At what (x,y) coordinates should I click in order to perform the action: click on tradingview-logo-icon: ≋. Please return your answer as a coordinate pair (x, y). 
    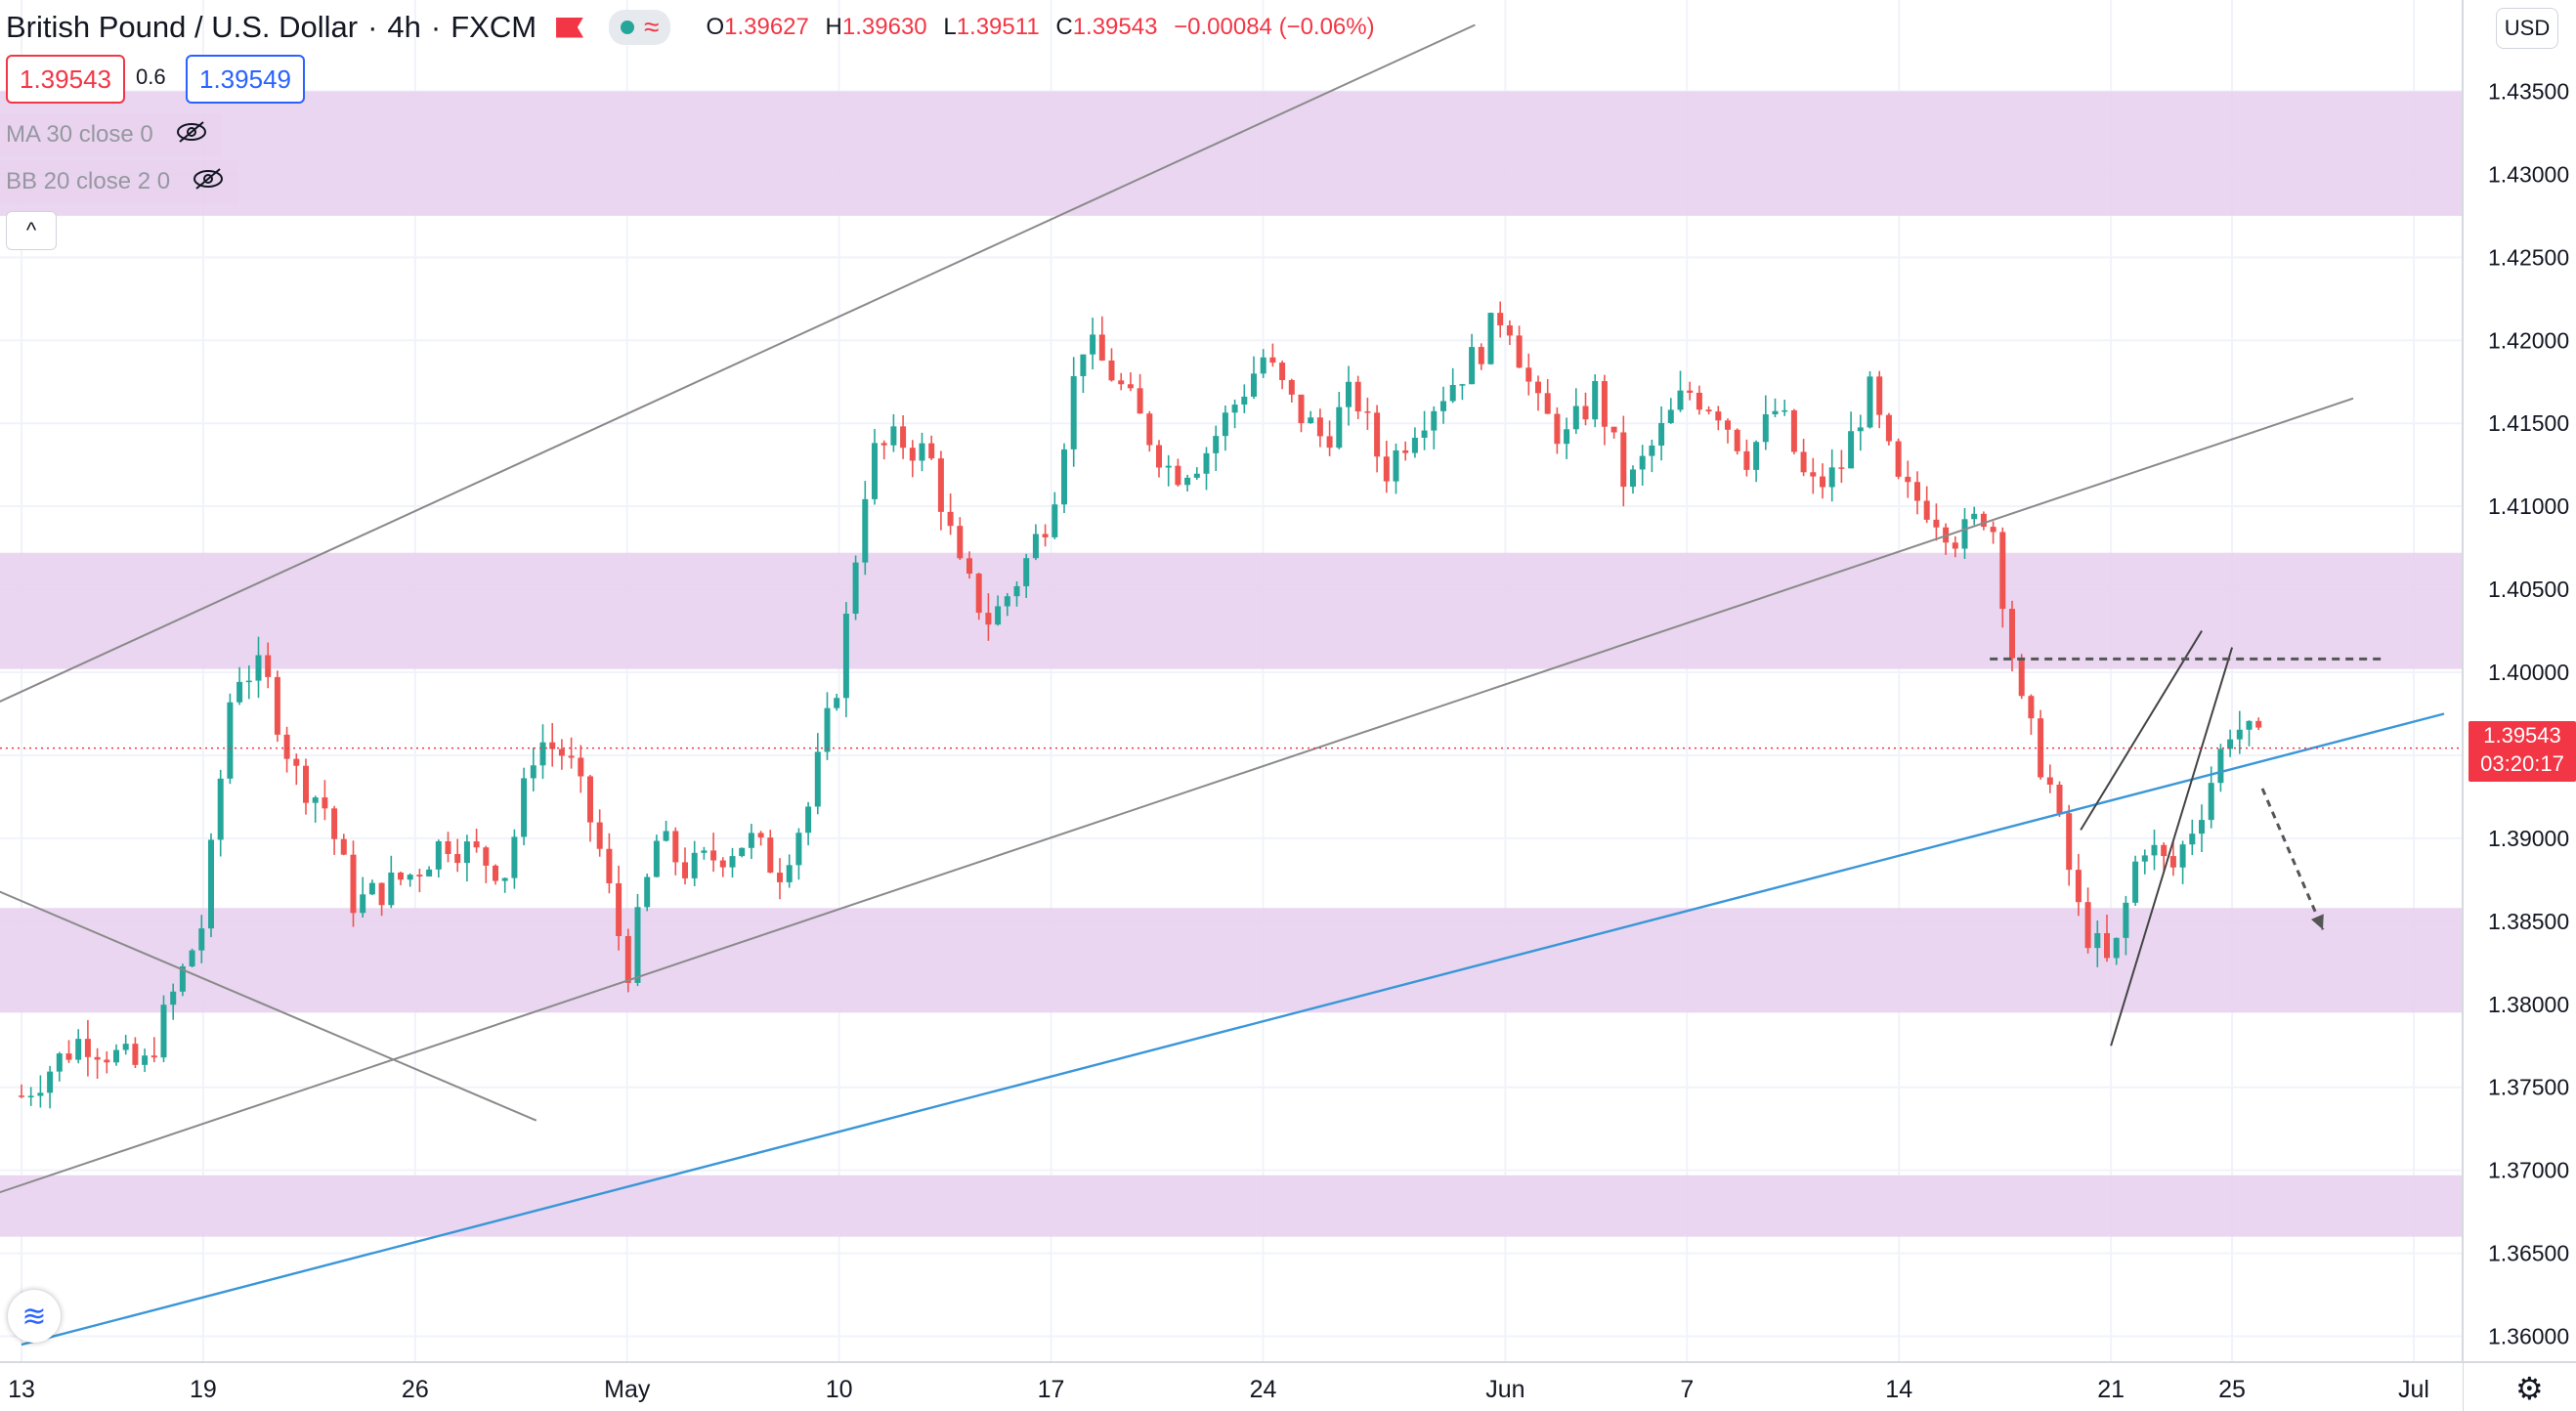
    Looking at the image, I should click on (34, 1316).